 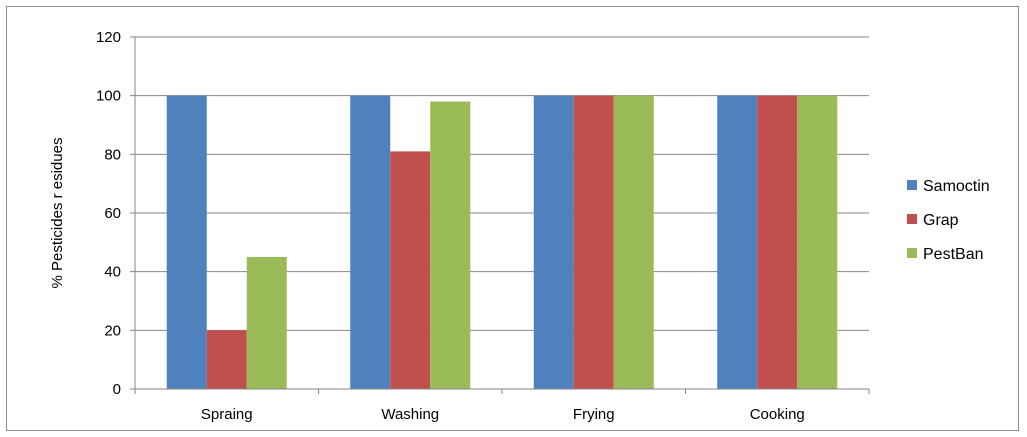 I want to click on y-tick-label: 40, so click(x=112, y=272).